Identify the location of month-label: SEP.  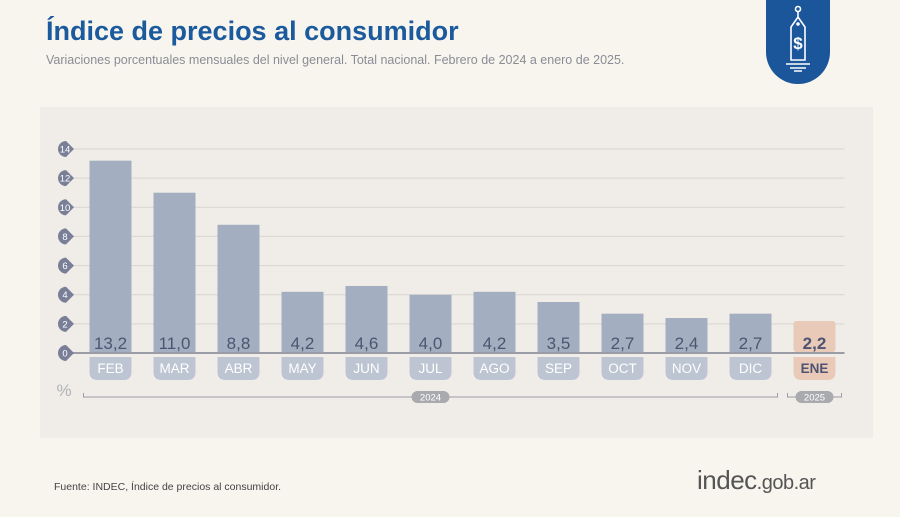
(558, 368).